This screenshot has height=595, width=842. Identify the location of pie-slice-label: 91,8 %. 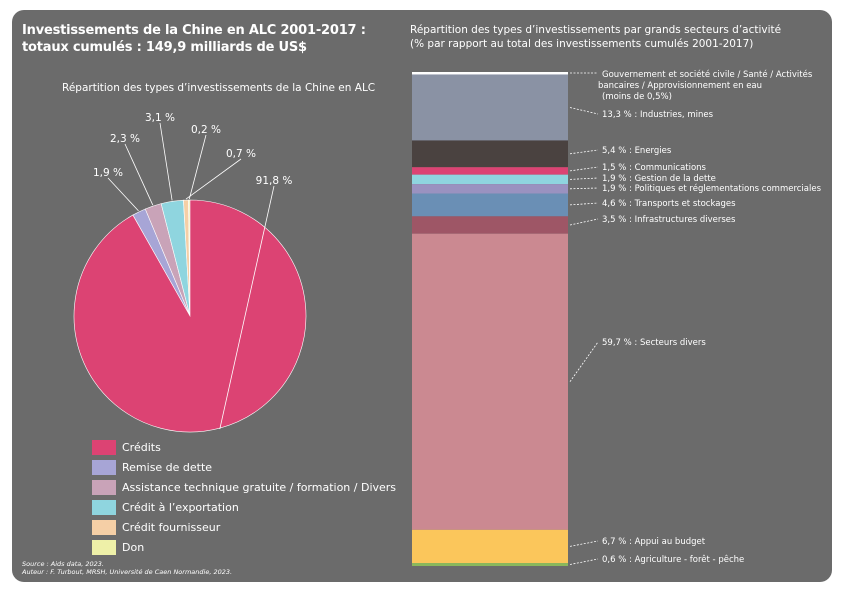
(274, 181).